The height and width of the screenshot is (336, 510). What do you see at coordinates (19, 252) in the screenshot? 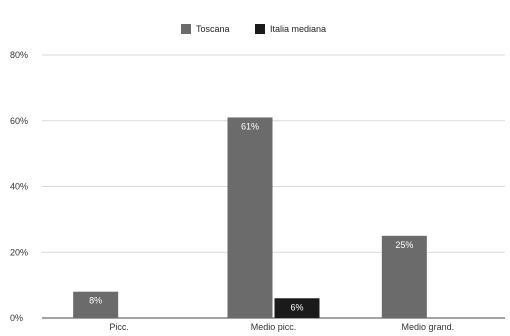
I see `y-tick-label: 20%` at bounding box center [19, 252].